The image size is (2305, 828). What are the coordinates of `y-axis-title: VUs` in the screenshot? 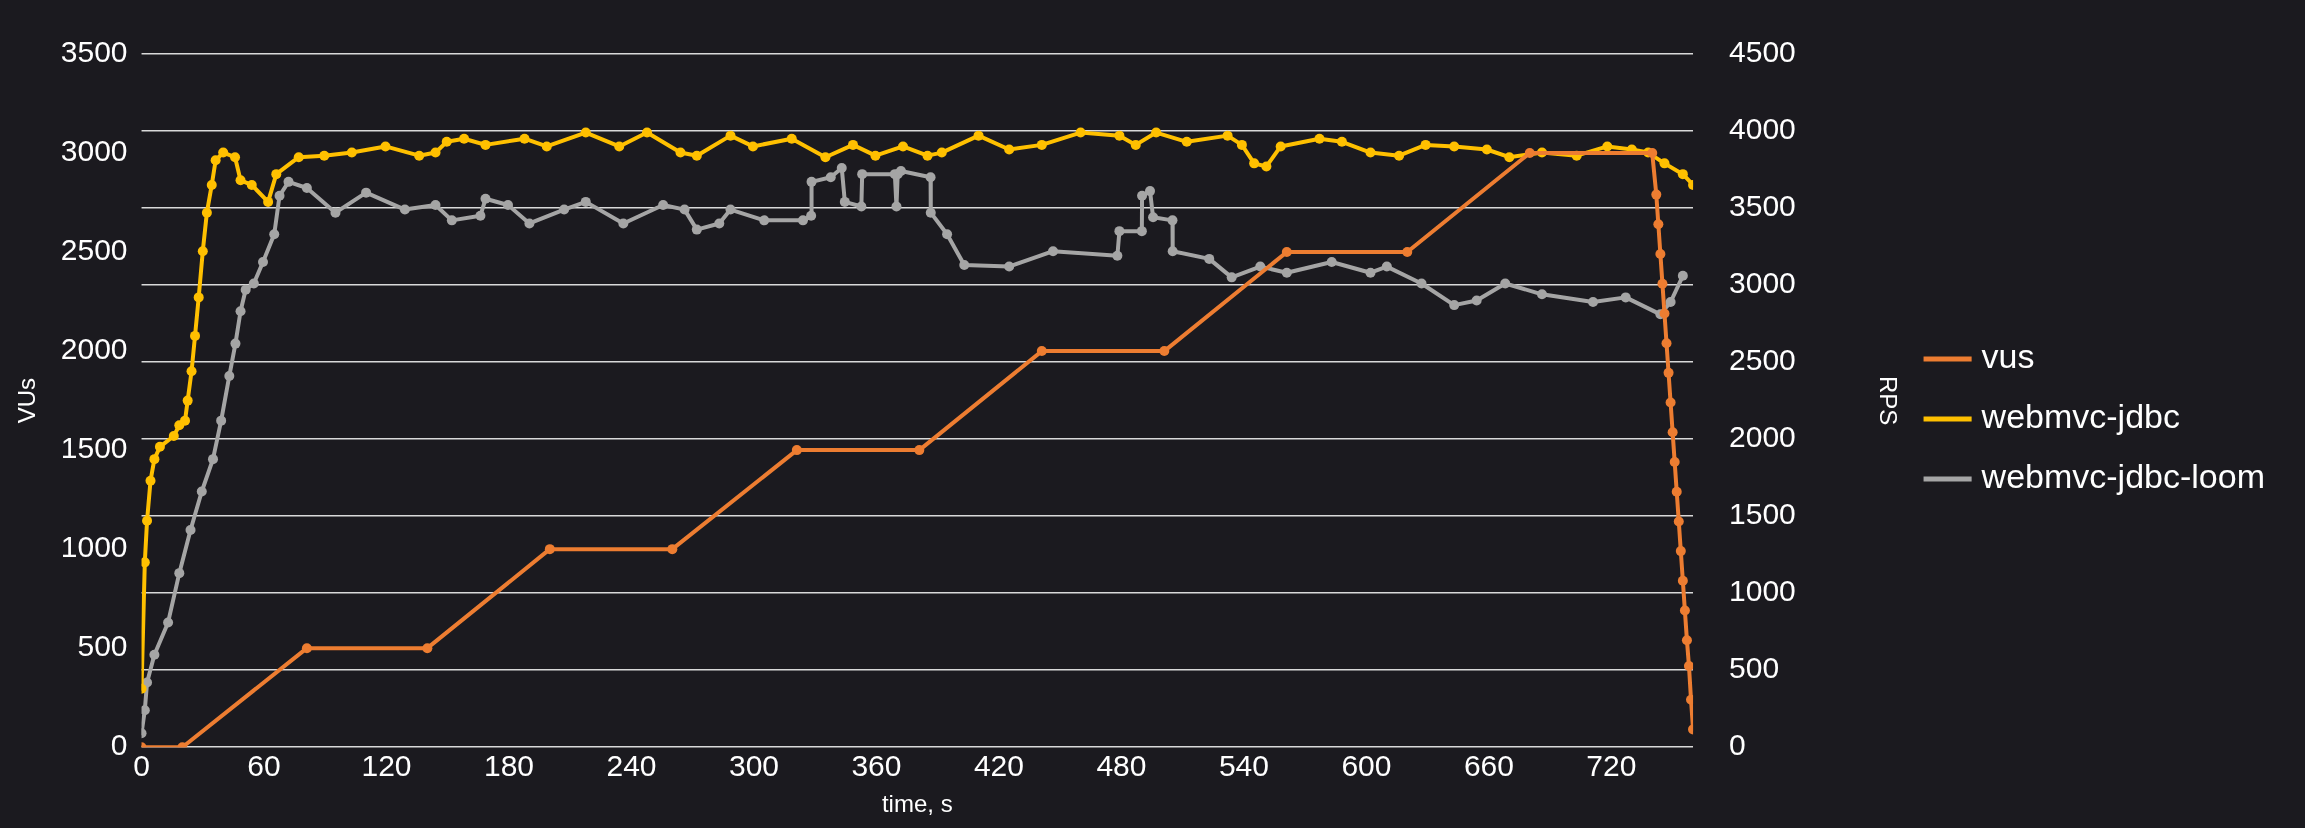 It's located at (27, 400).